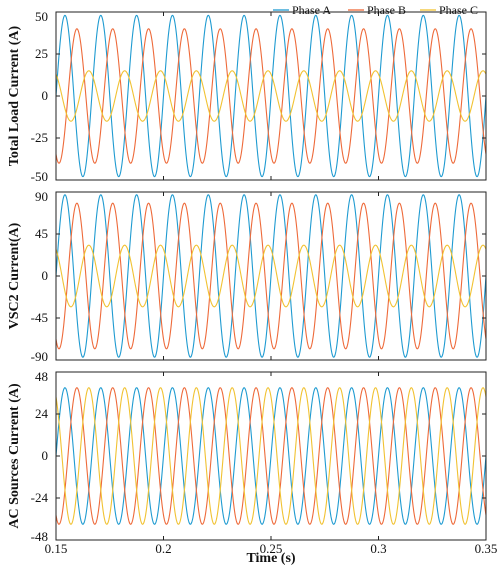 This screenshot has width=498, height=568. What do you see at coordinates (14, 456) in the screenshot?
I see `y-axis-title: AC Sources Current (A)` at bounding box center [14, 456].